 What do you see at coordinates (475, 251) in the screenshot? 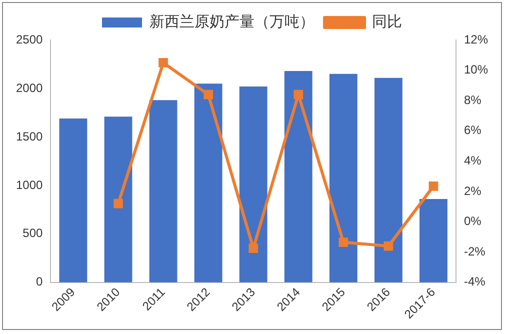
I see `y2-tick-label: -2%` at bounding box center [475, 251].